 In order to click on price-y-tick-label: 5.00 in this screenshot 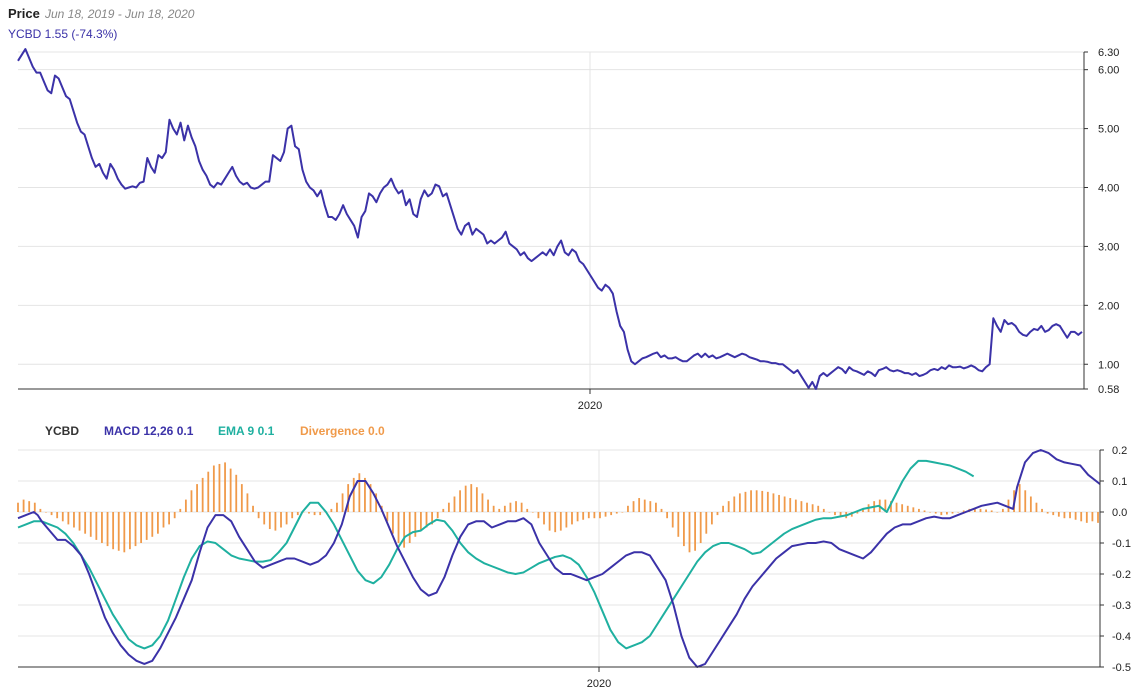, I will do `click(1108, 130)`.